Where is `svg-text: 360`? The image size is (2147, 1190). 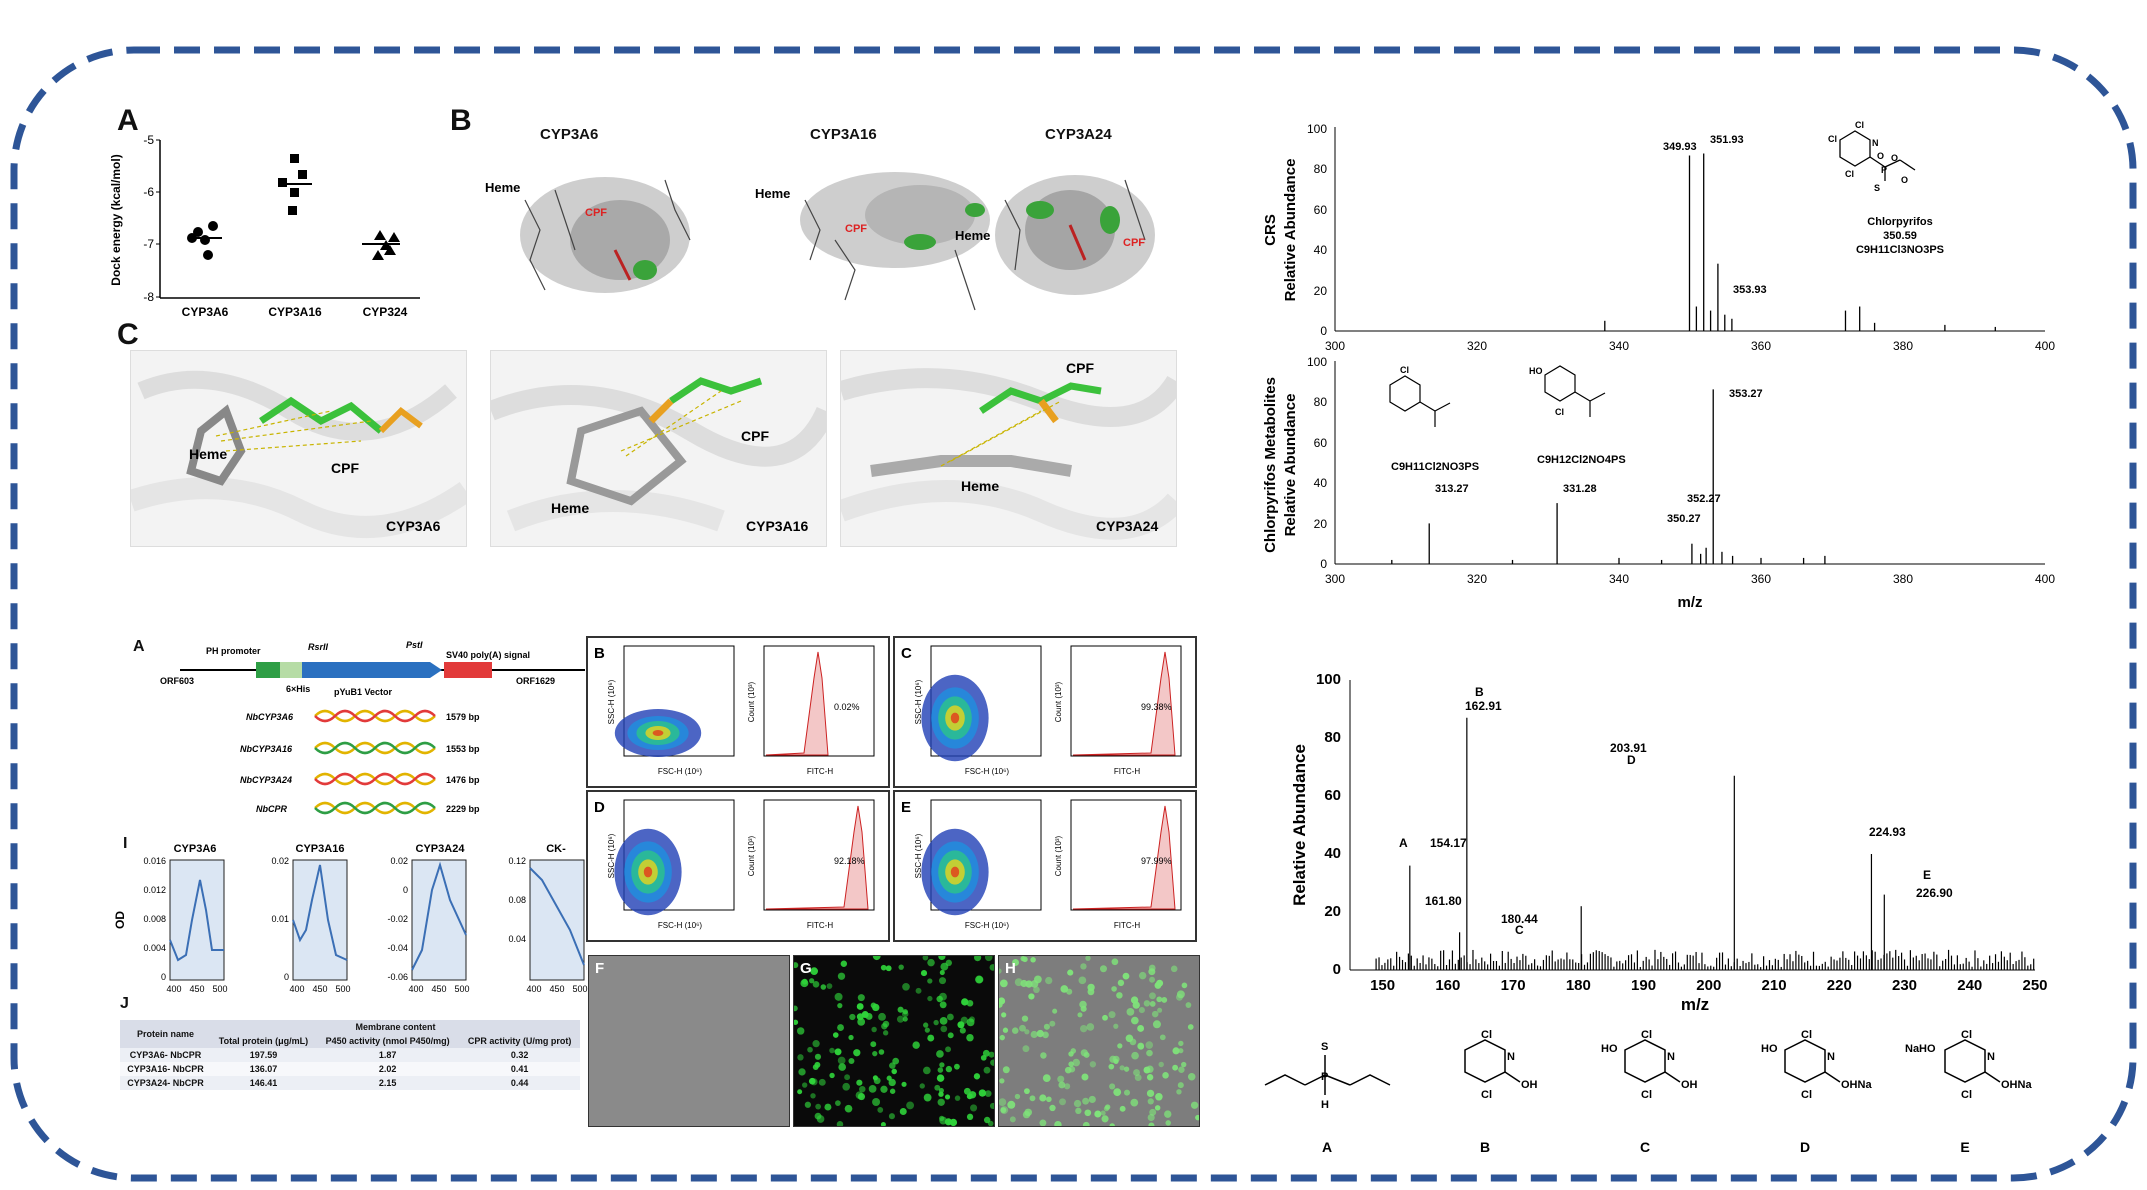
svg-text: 360 is located at coordinates (1761, 579).